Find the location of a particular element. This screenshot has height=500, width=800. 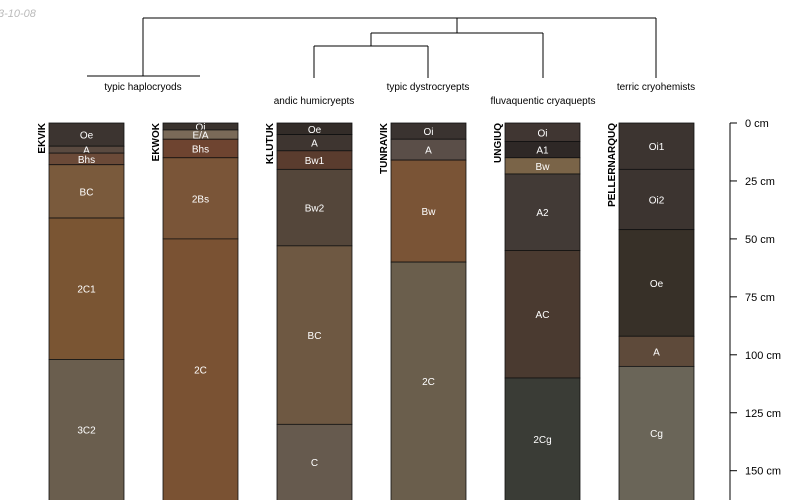

depth-tick-label-150: 150 cm is located at coordinates (763, 472).